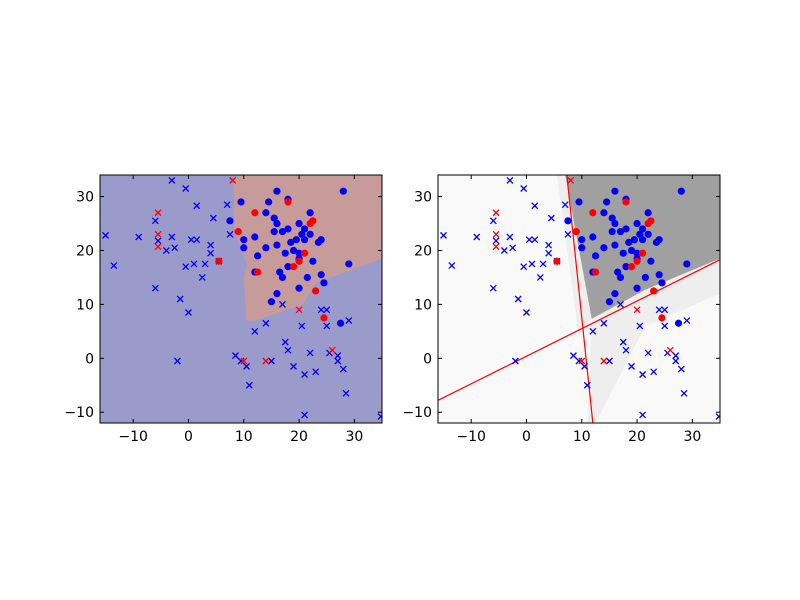 Image resolution: width=800 pixels, height=600 pixels. Describe the element at coordinates (423, 251) in the screenshot. I see `y-tick-label: 20` at that location.